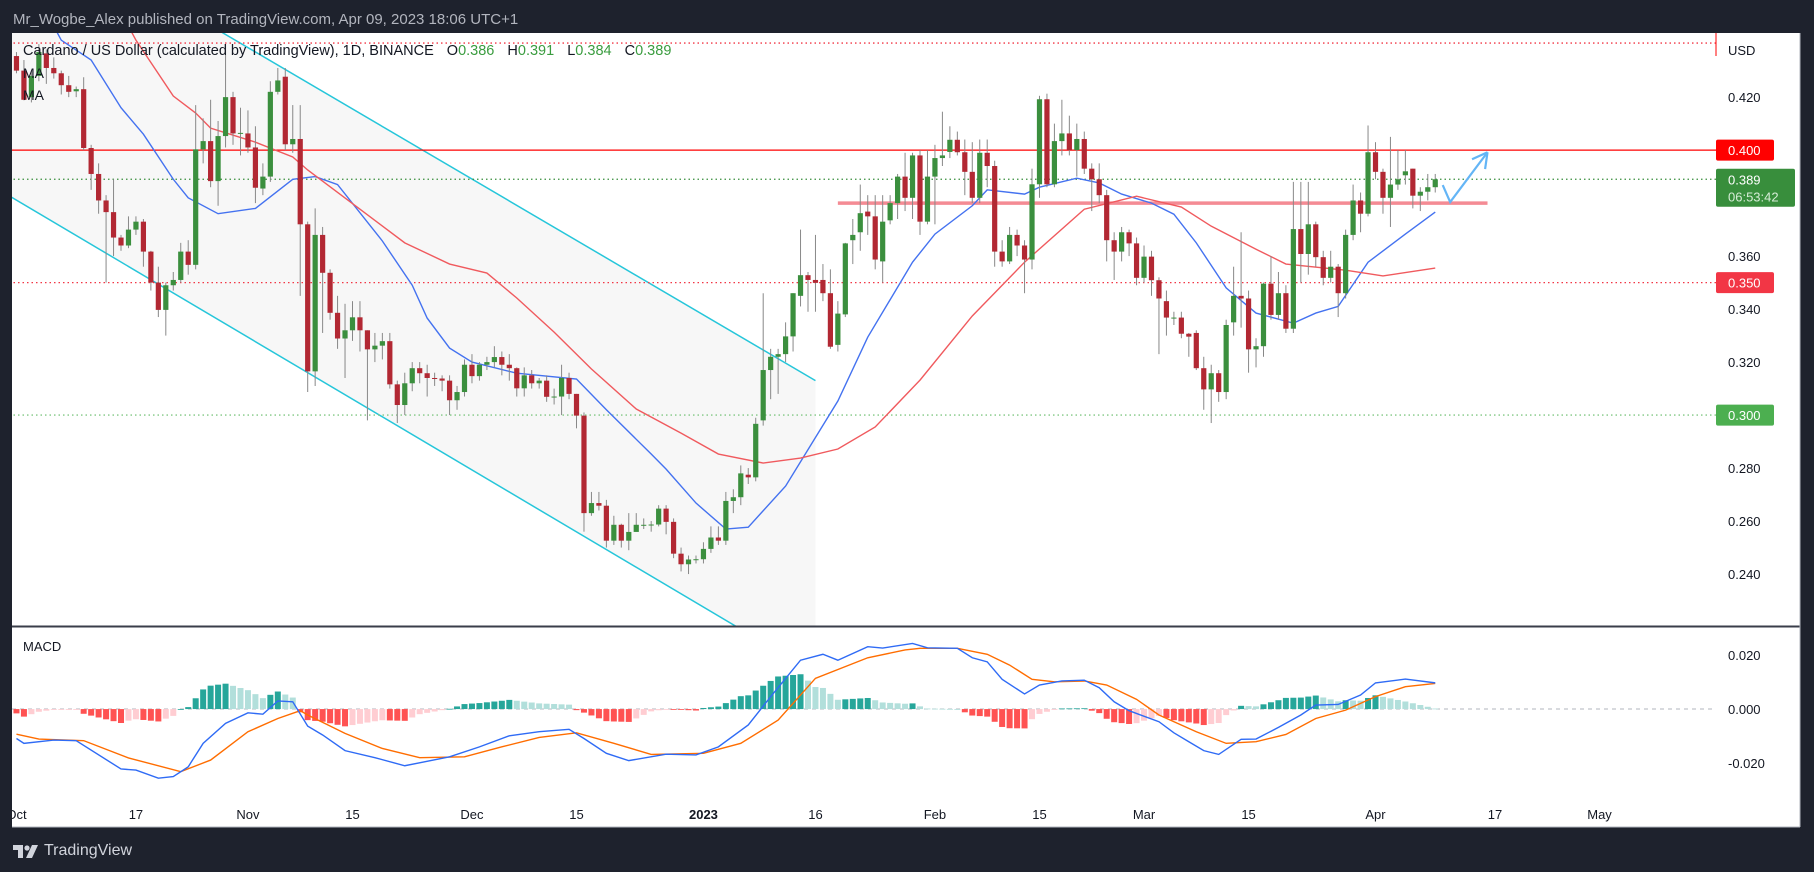 This screenshot has width=1814, height=872. I want to click on arrow-path, so click(1465, 178).